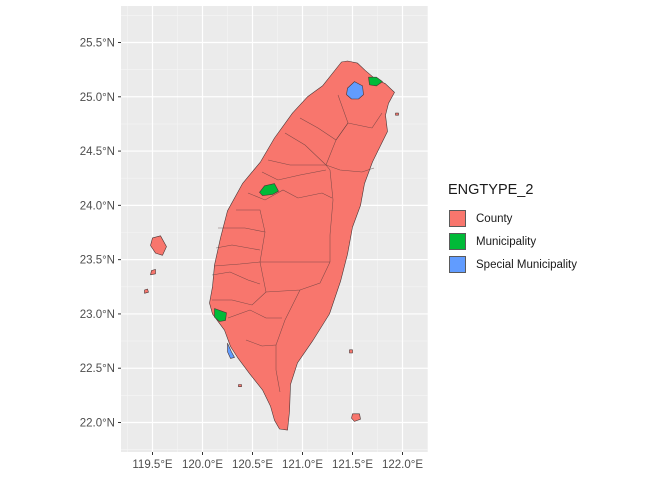 This screenshot has height=485, width=672. I want to click on y-tick-label: 24.5°N, so click(97, 152).